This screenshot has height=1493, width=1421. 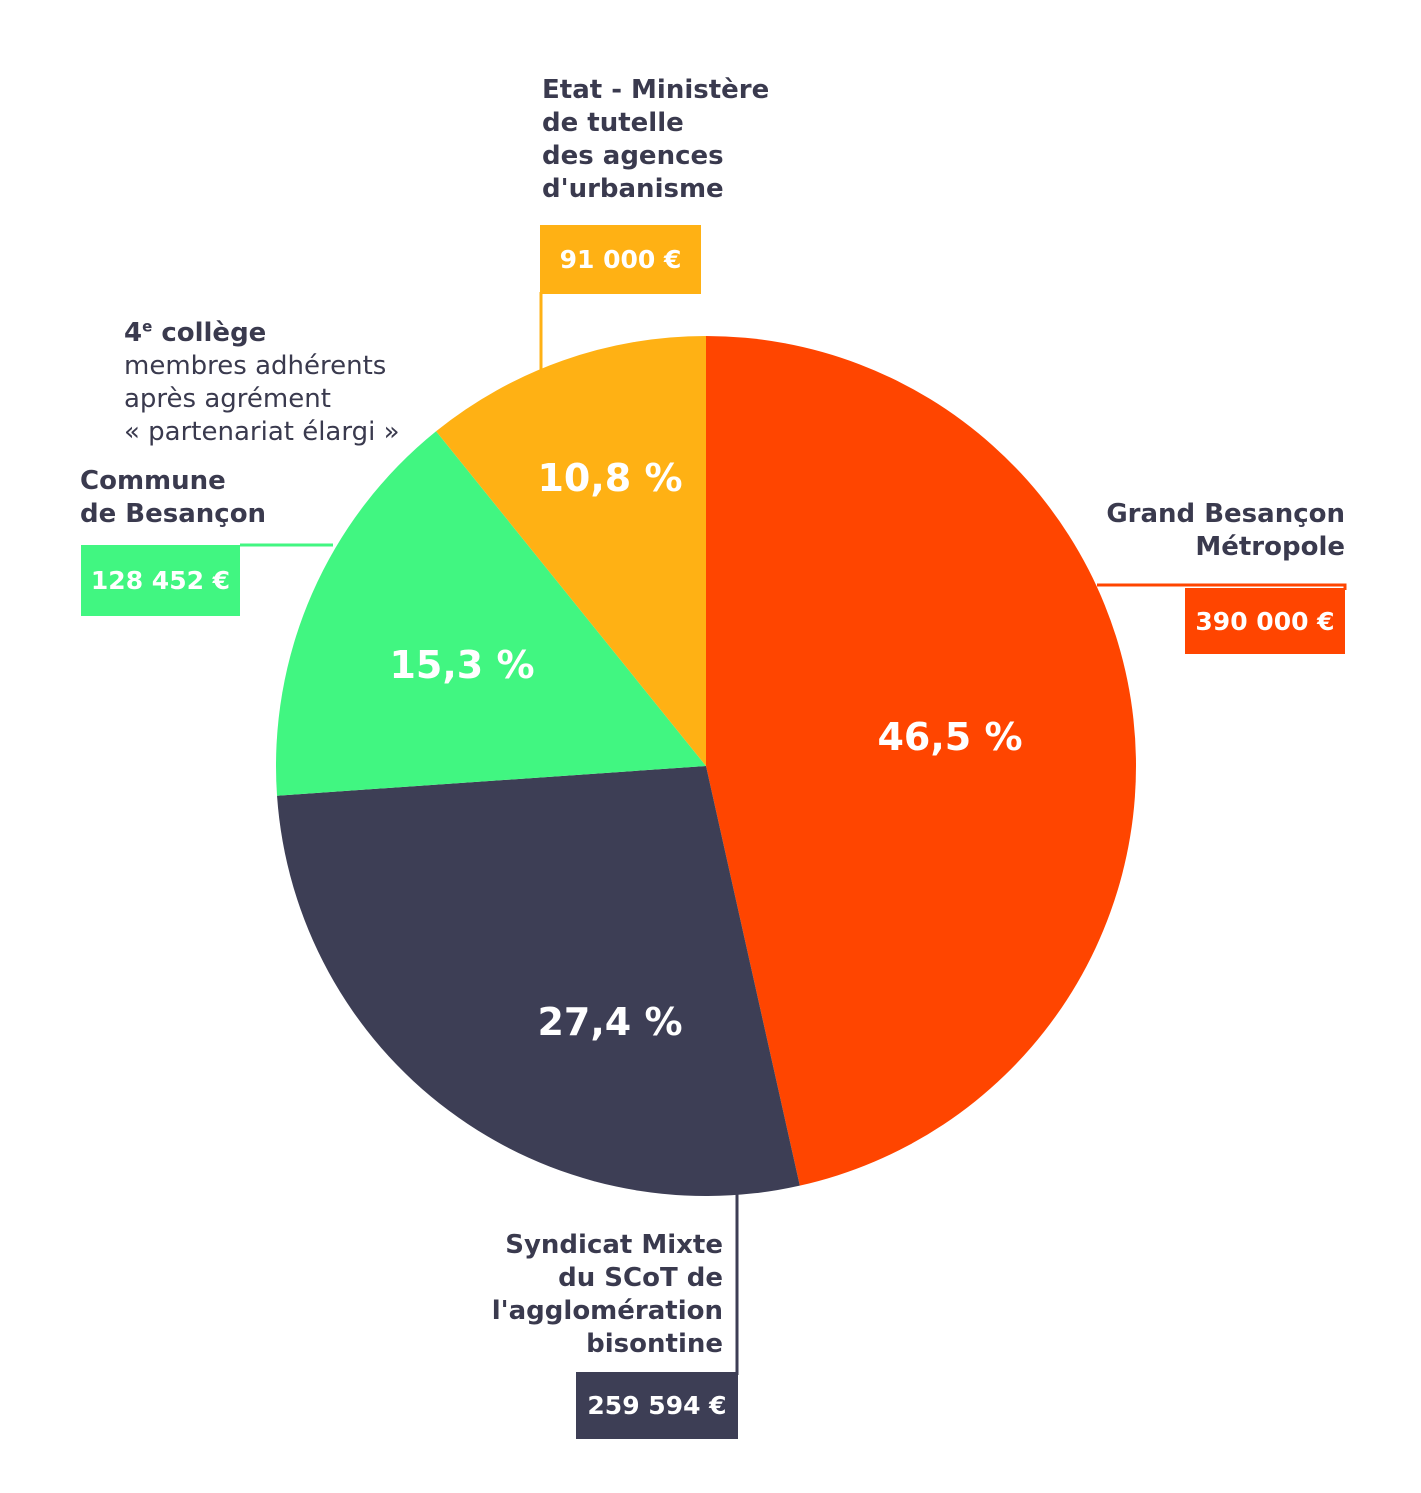 I want to click on amount-box-grand-besancon: 390 000 €, so click(x=1265, y=621).